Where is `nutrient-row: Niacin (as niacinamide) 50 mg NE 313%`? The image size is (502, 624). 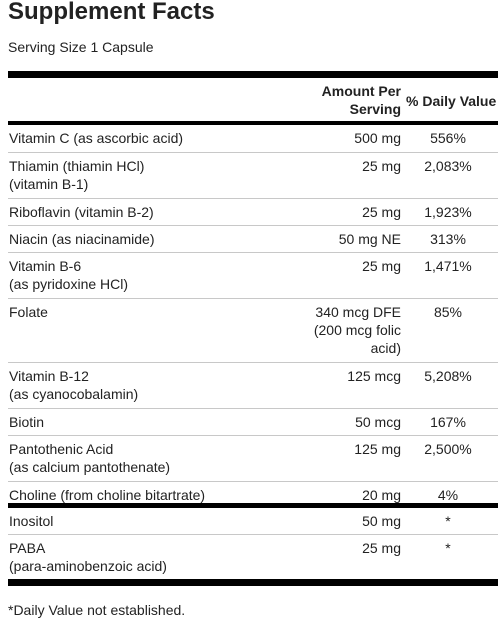
nutrient-row: Niacin (as niacinamide) 50 mg NE 313% is located at coordinates (253, 238).